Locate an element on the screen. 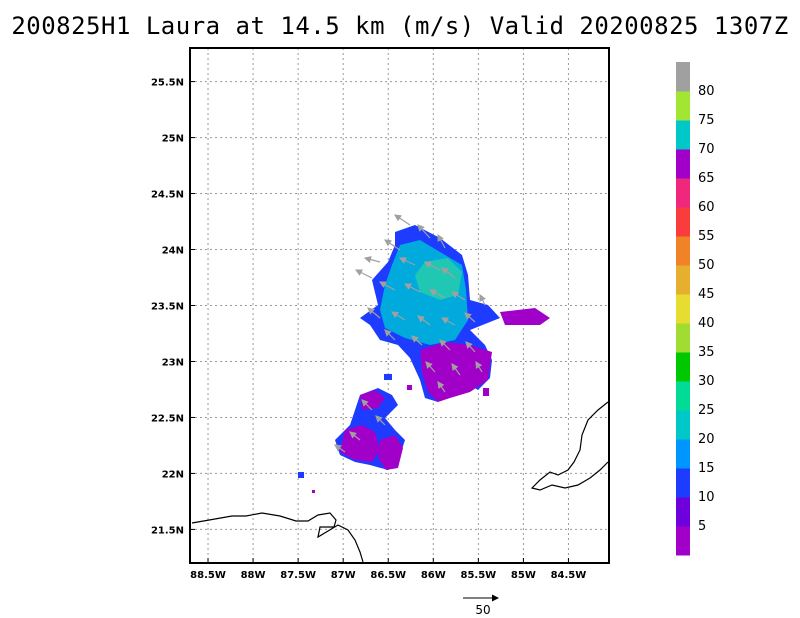  colorbar-label: 70 is located at coordinates (706, 149).